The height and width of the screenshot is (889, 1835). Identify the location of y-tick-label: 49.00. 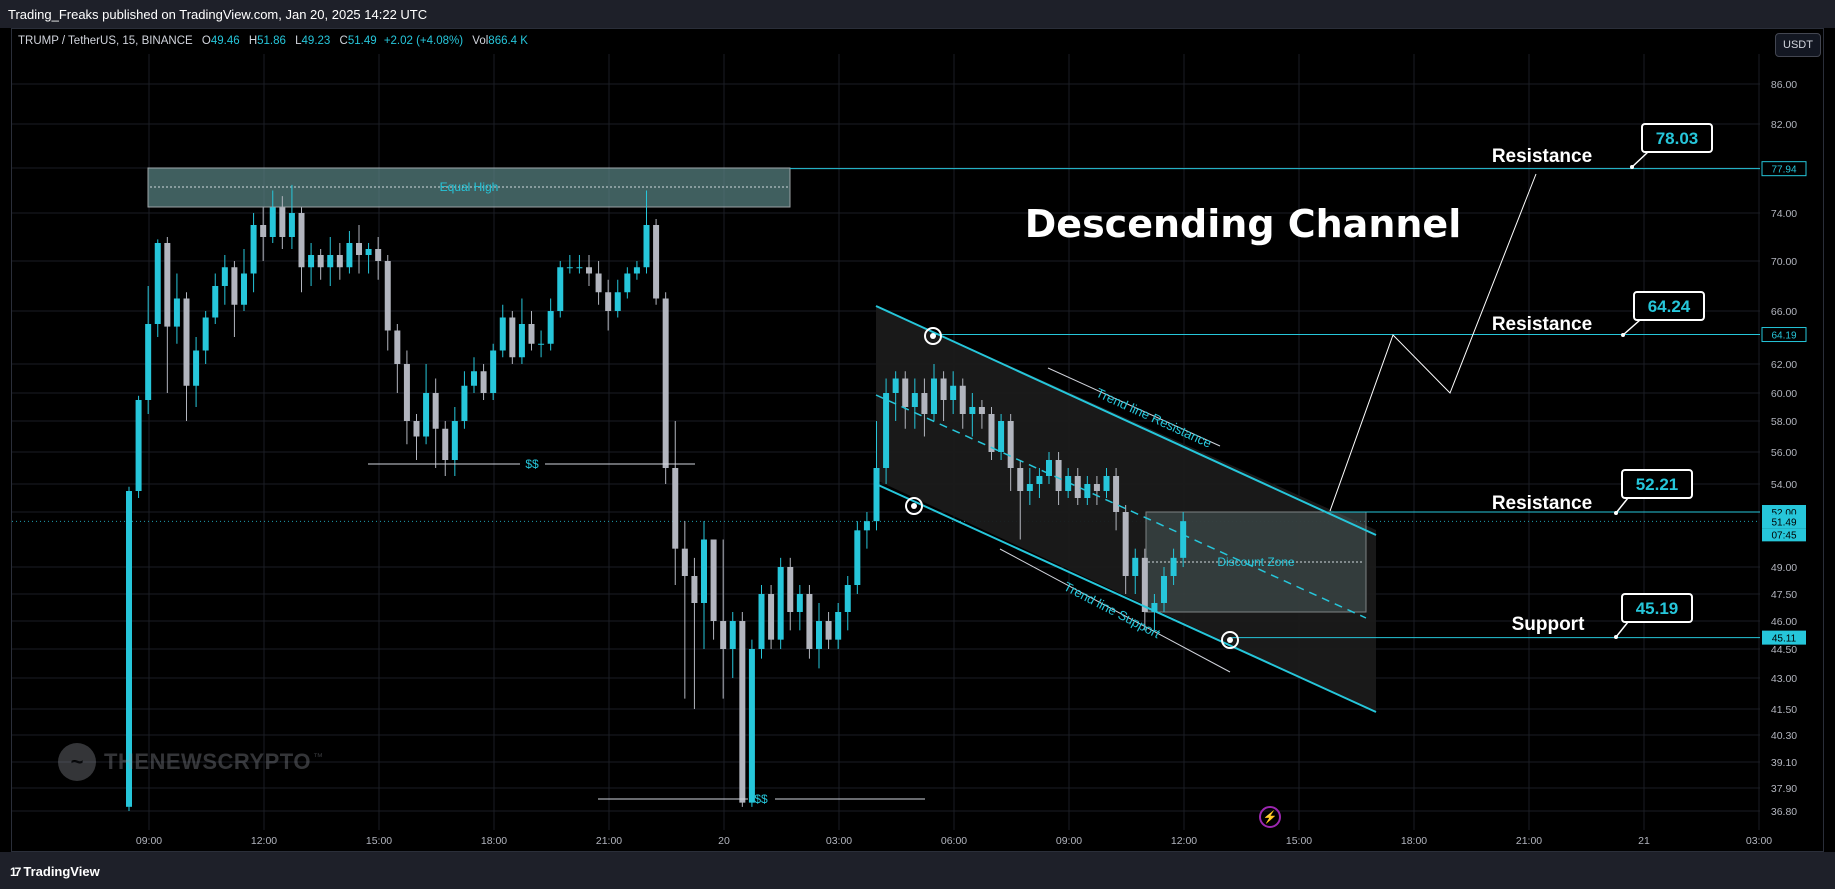
(1784, 568).